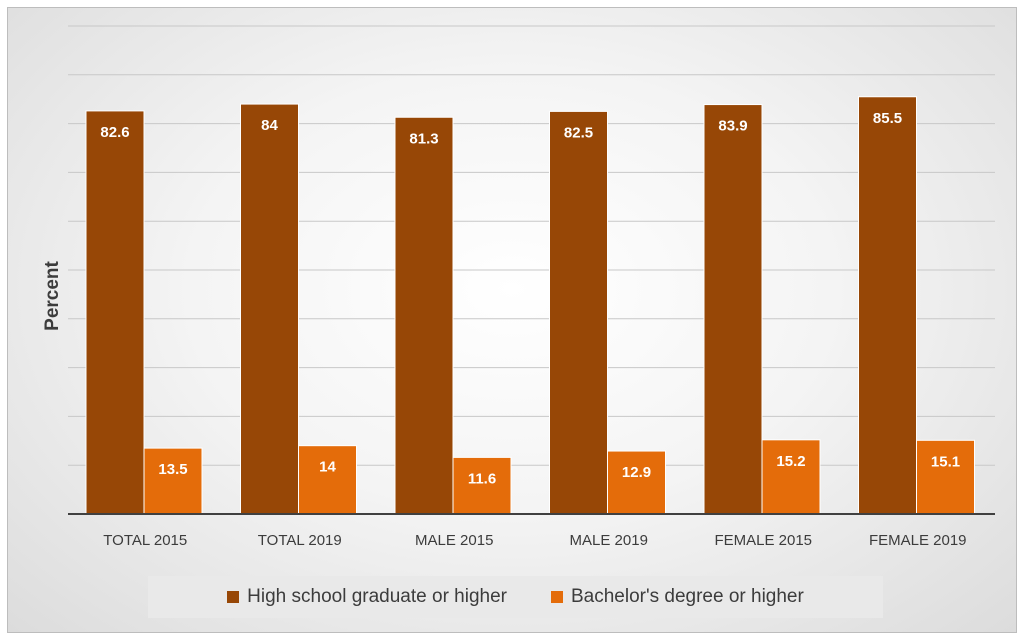  What do you see at coordinates (918, 540) in the screenshot?
I see `category-label: FEMALE 2019` at bounding box center [918, 540].